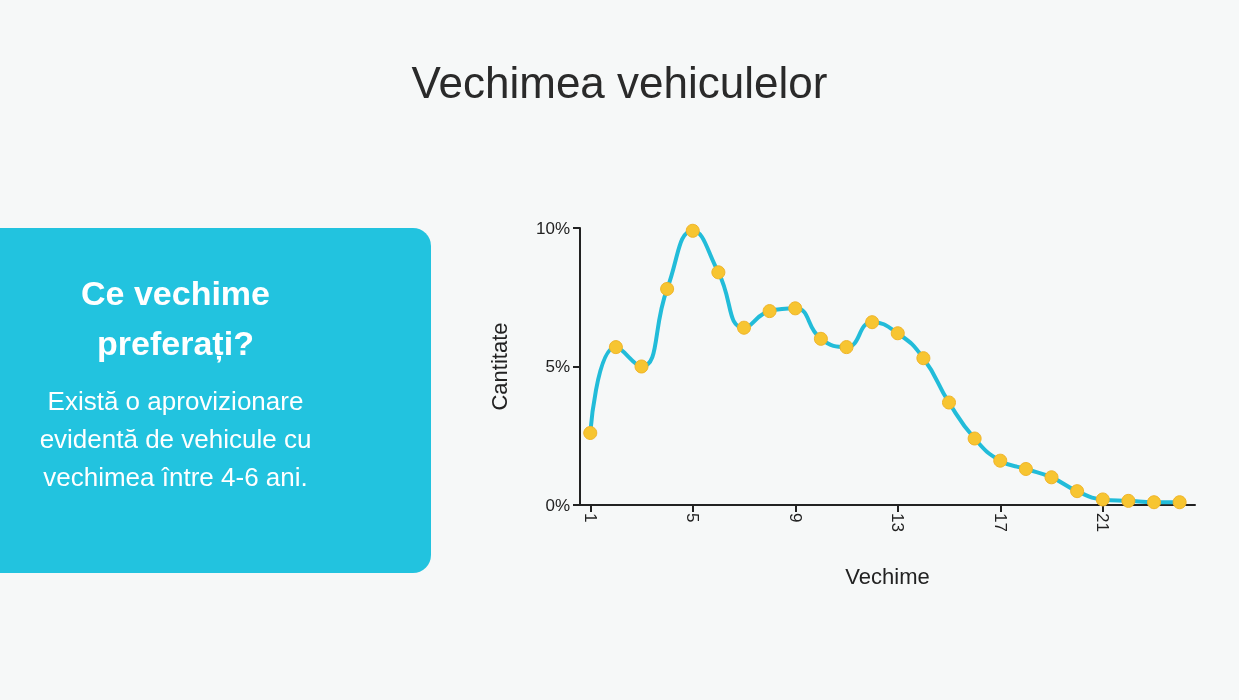 The width and height of the screenshot is (1239, 700). What do you see at coordinates (795, 518) in the screenshot?
I see `x-tick-label: 9` at bounding box center [795, 518].